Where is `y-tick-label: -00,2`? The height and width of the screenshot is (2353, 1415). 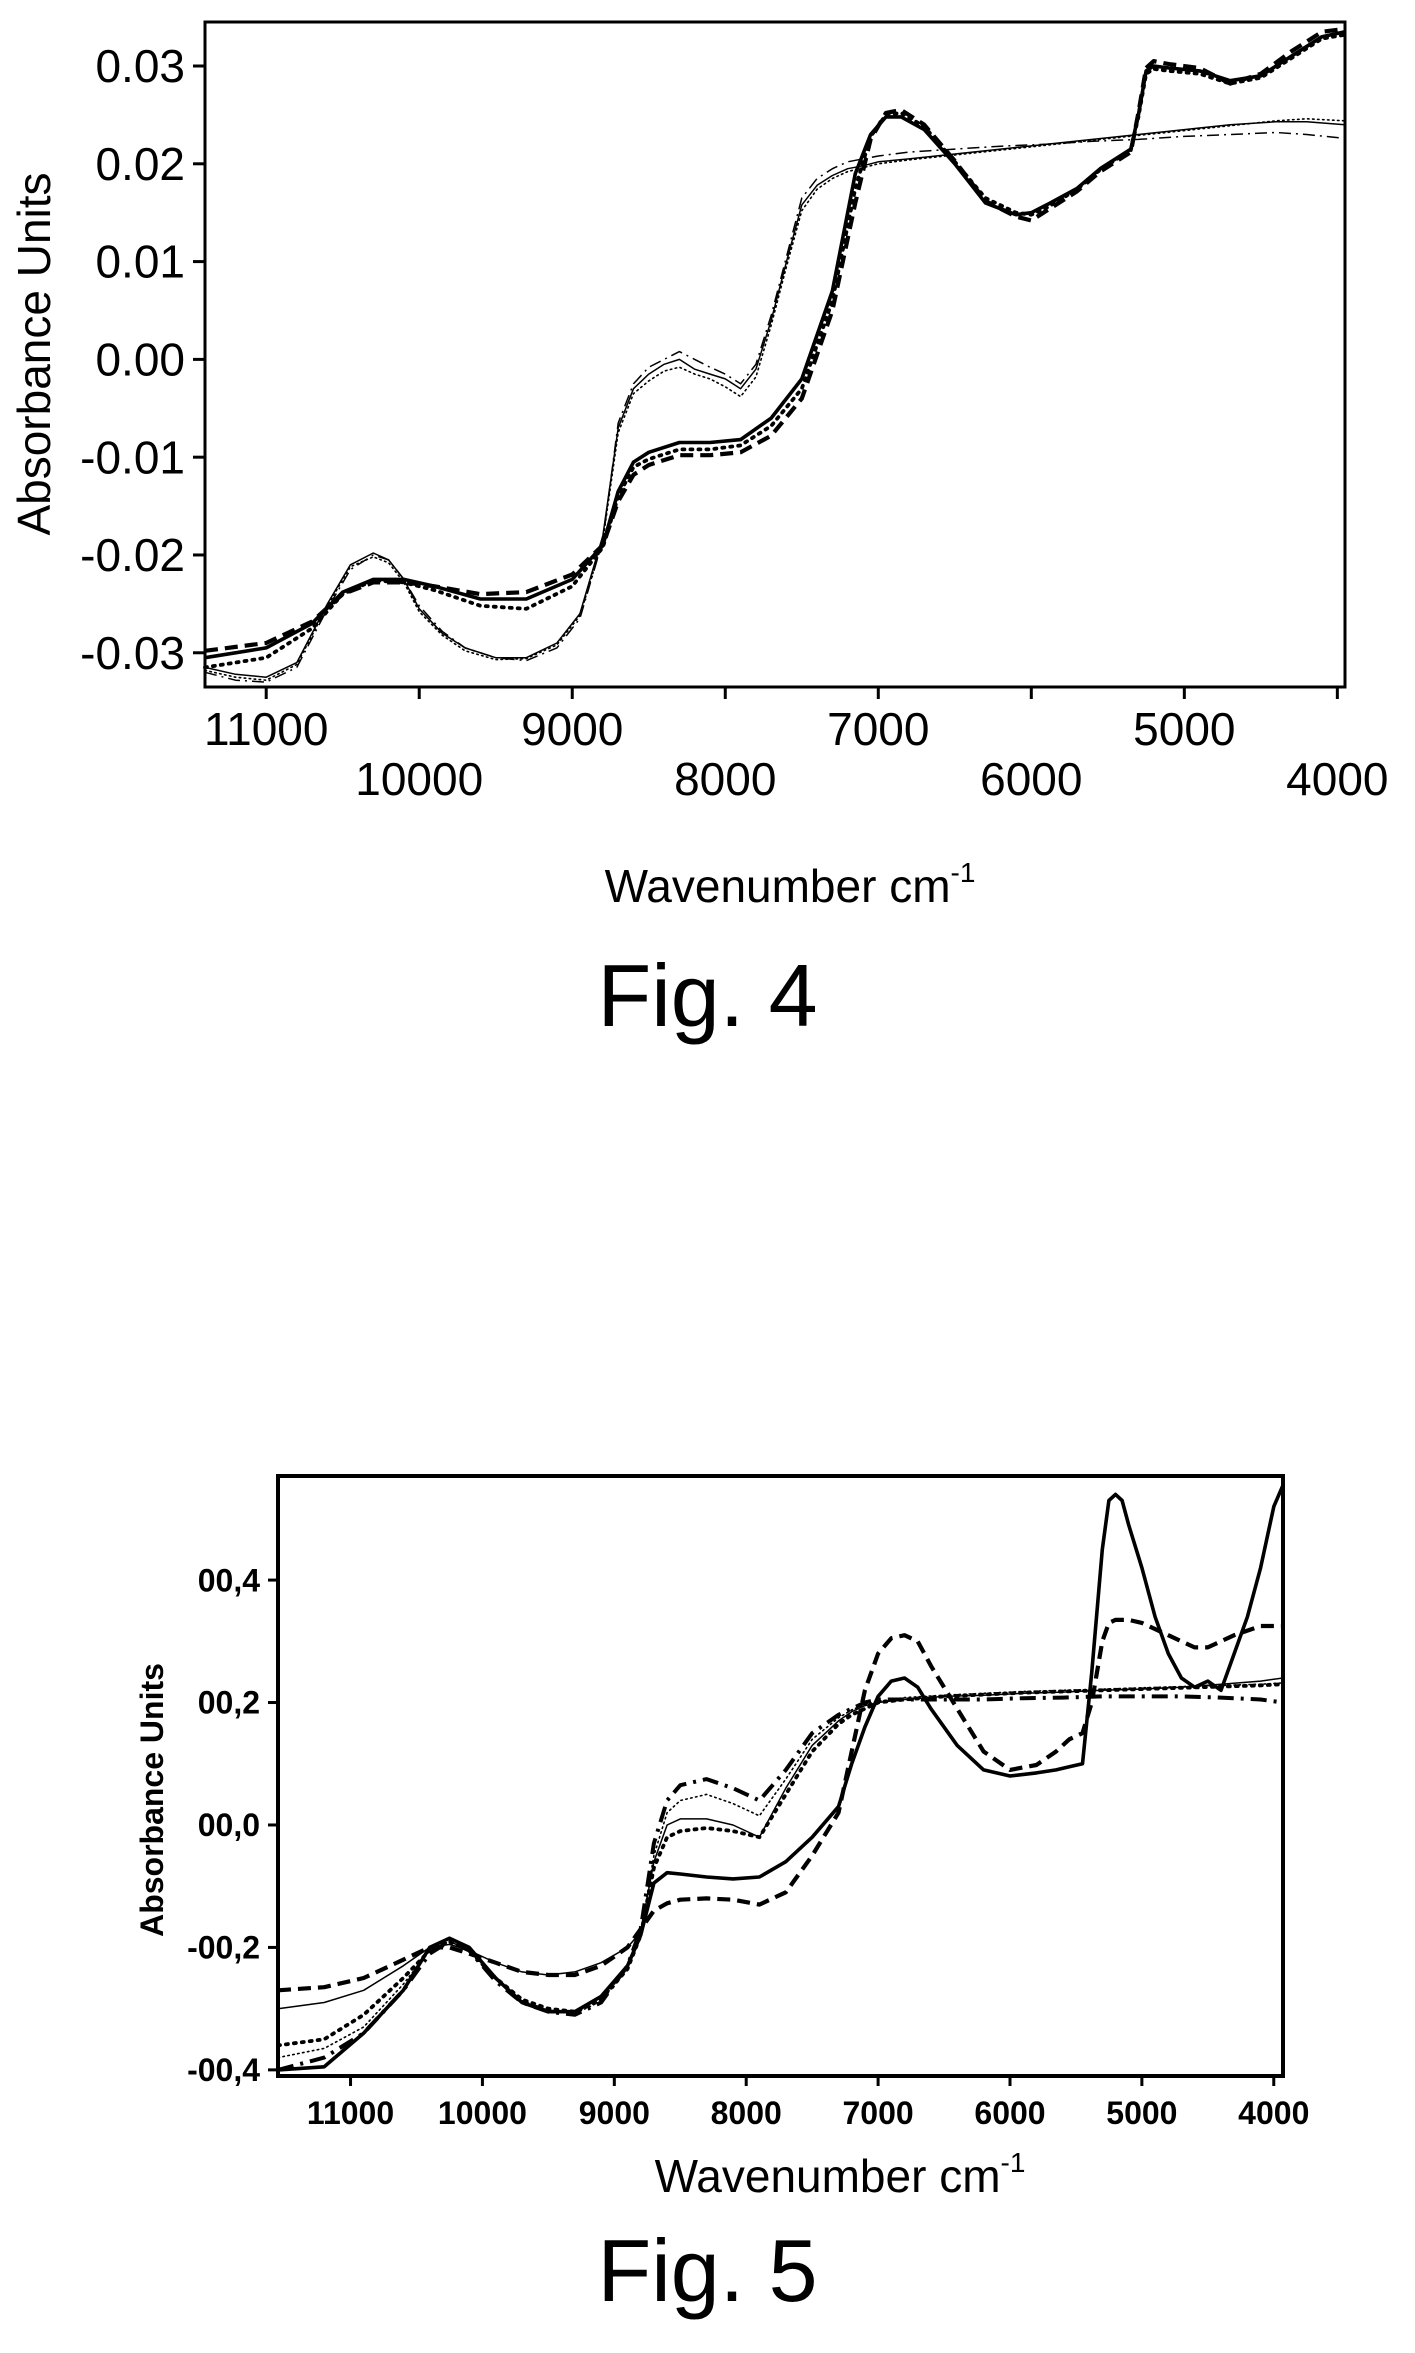
y-tick-label: -00,2 is located at coordinates (223, 1948).